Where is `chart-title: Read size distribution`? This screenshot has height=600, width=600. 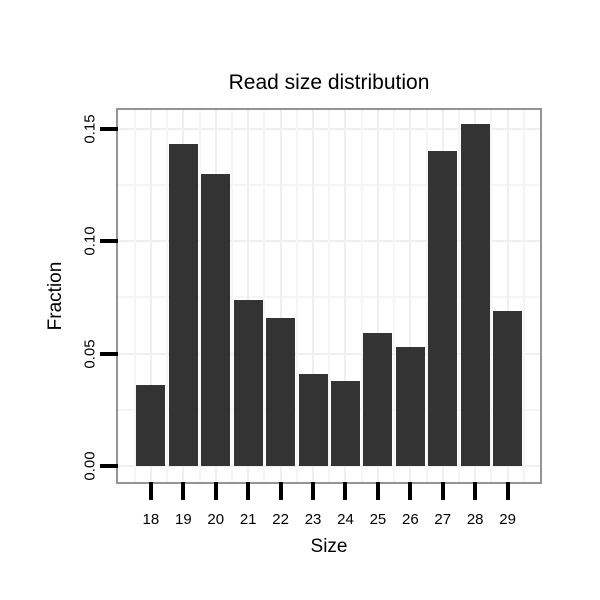
chart-title: Read size distribution is located at coordinates (329, 82).